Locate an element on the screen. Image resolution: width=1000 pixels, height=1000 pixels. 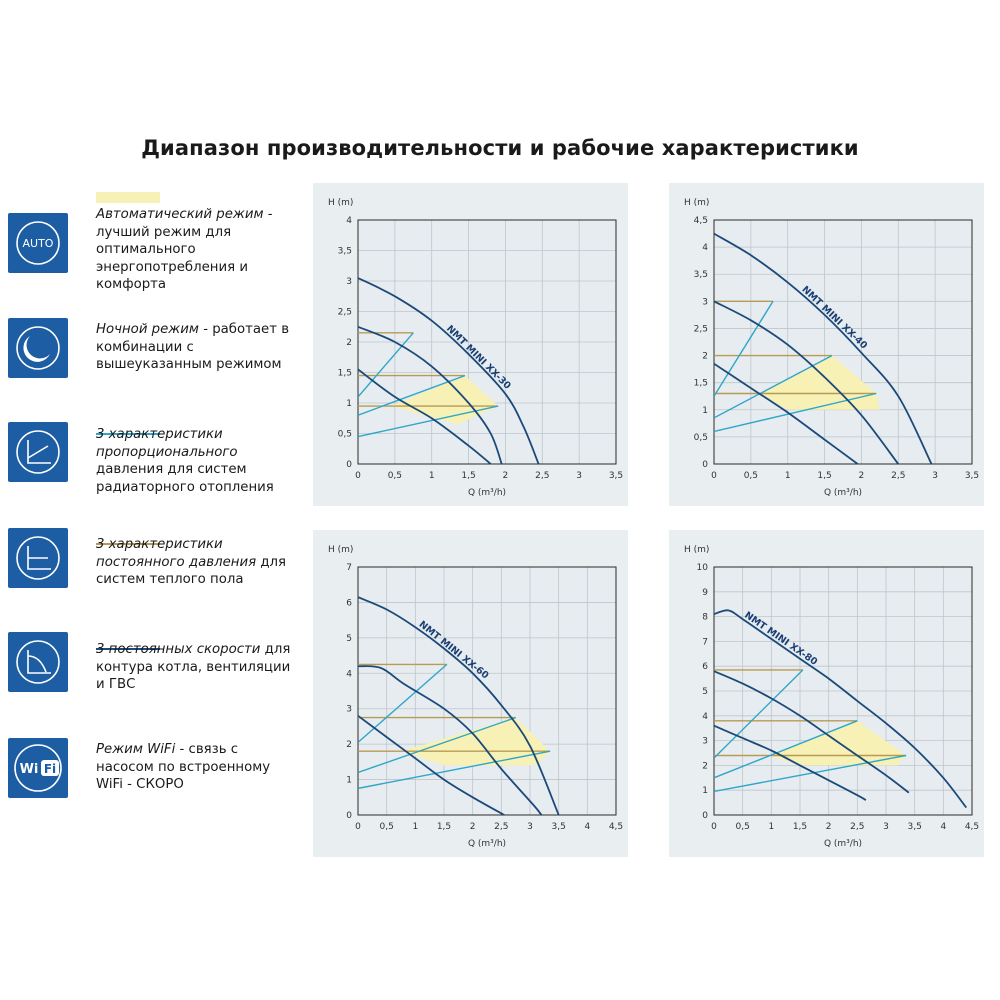
y-tick-label: 3,5 is located at coordinates (345, 252).